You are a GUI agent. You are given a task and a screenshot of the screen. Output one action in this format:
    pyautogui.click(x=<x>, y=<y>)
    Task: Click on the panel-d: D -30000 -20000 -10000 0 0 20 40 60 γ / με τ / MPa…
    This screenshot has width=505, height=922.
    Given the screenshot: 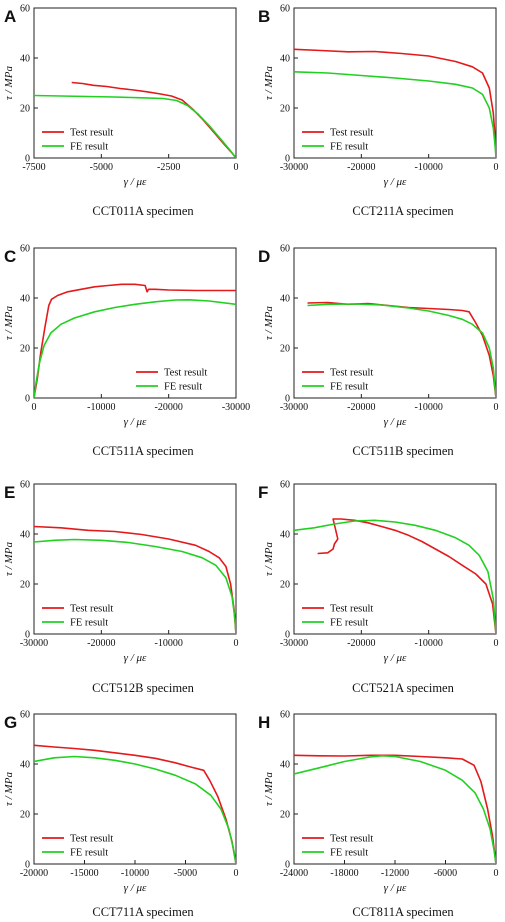 What is the action you would take?
    pyautogui.click(x=378, y=351)
    